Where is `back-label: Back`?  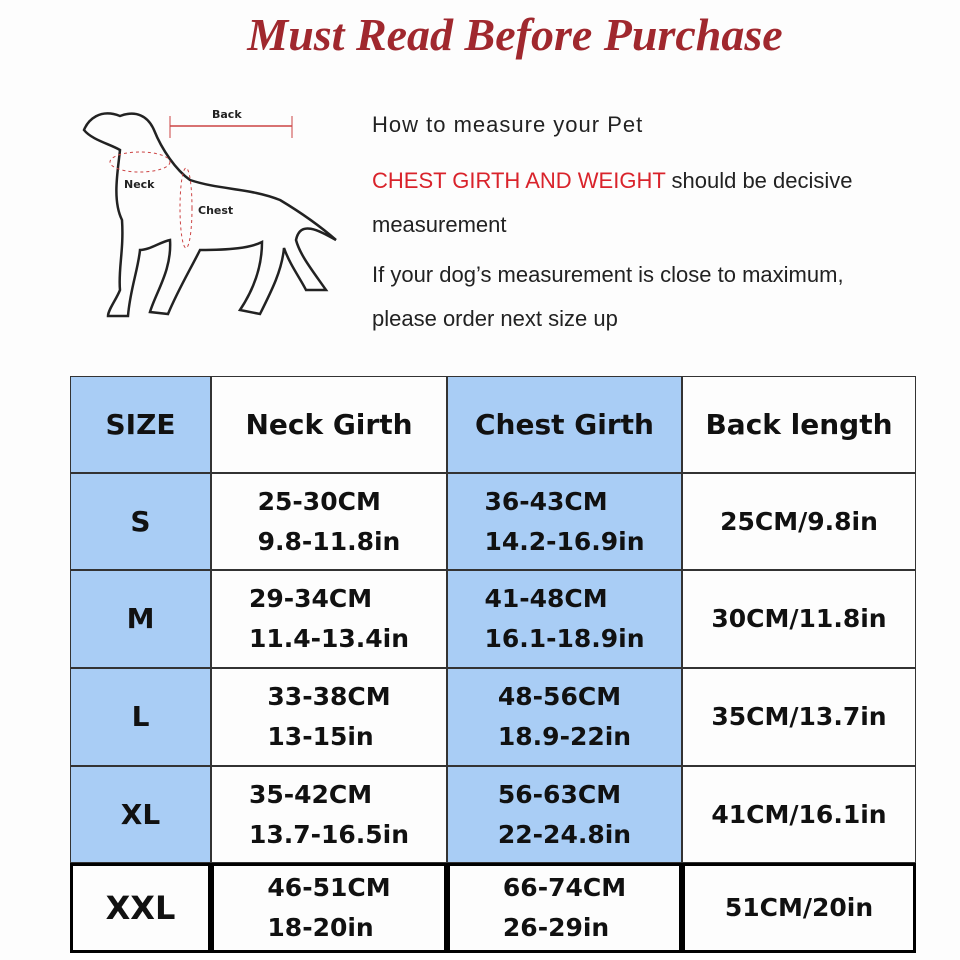 back-label: Back is located at coordinates (227, 114).